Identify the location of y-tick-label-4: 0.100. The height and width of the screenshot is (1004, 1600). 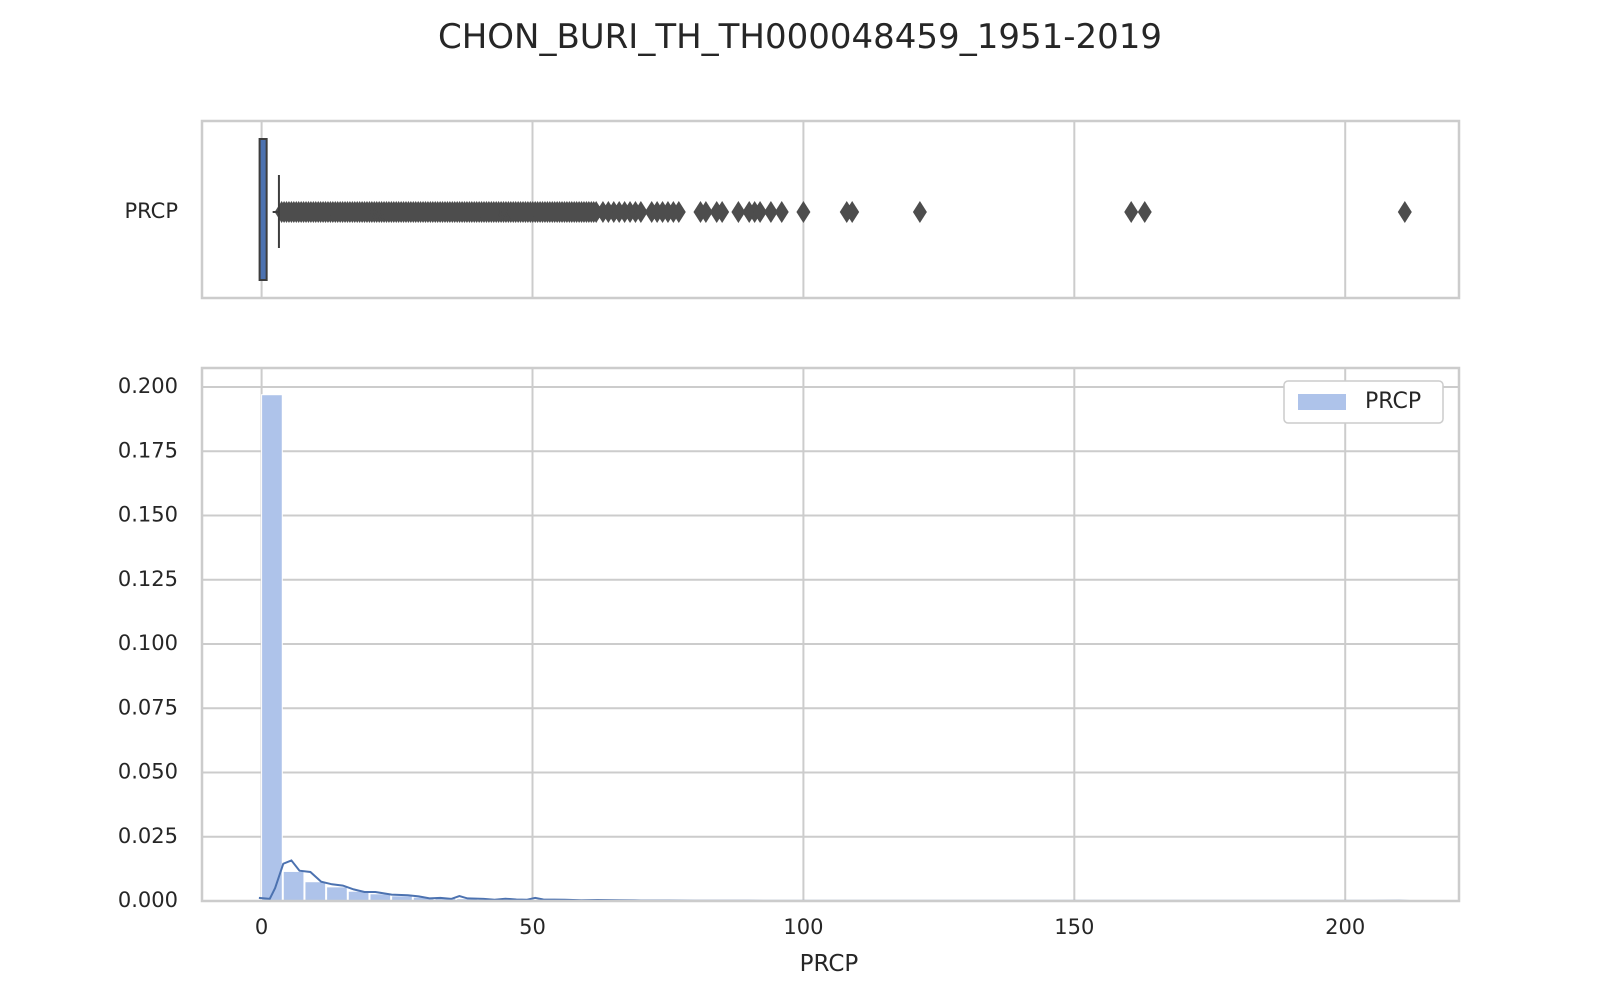
(148, 643).